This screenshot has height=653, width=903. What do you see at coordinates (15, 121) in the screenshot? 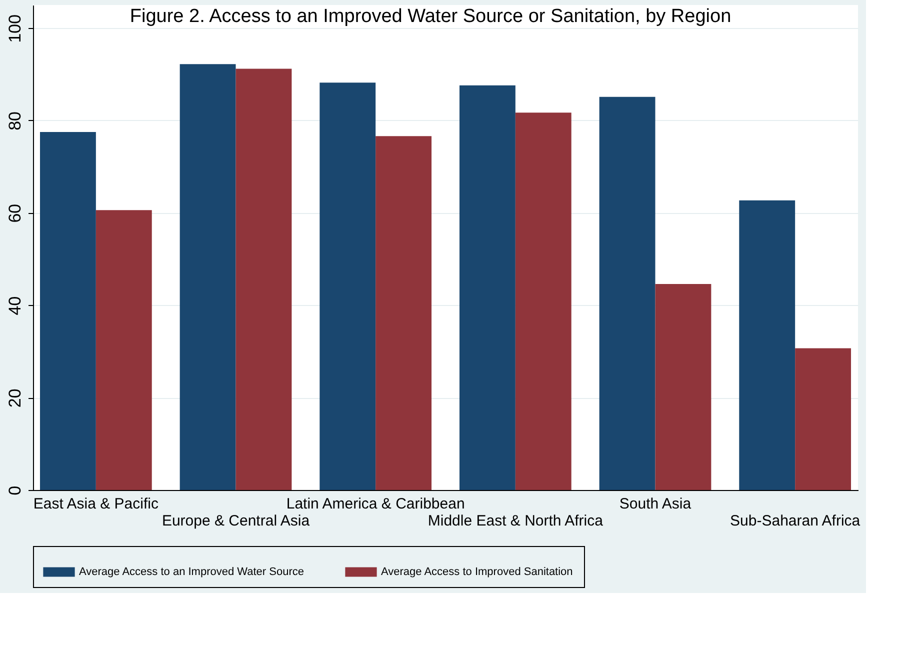
I see `y-tick-label: 80` at bounding box center [15, 121].